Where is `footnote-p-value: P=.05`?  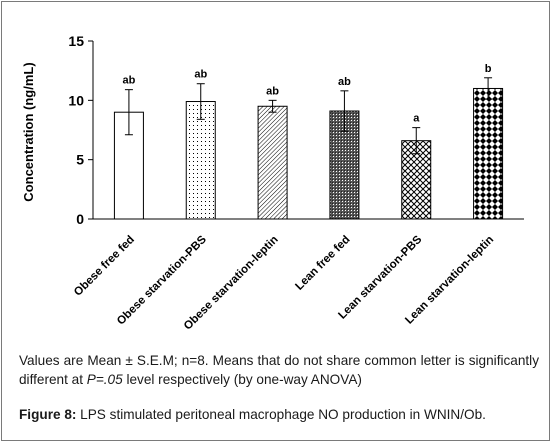
footnote-p-value: P=.05 is located at coordinates (104, 379).